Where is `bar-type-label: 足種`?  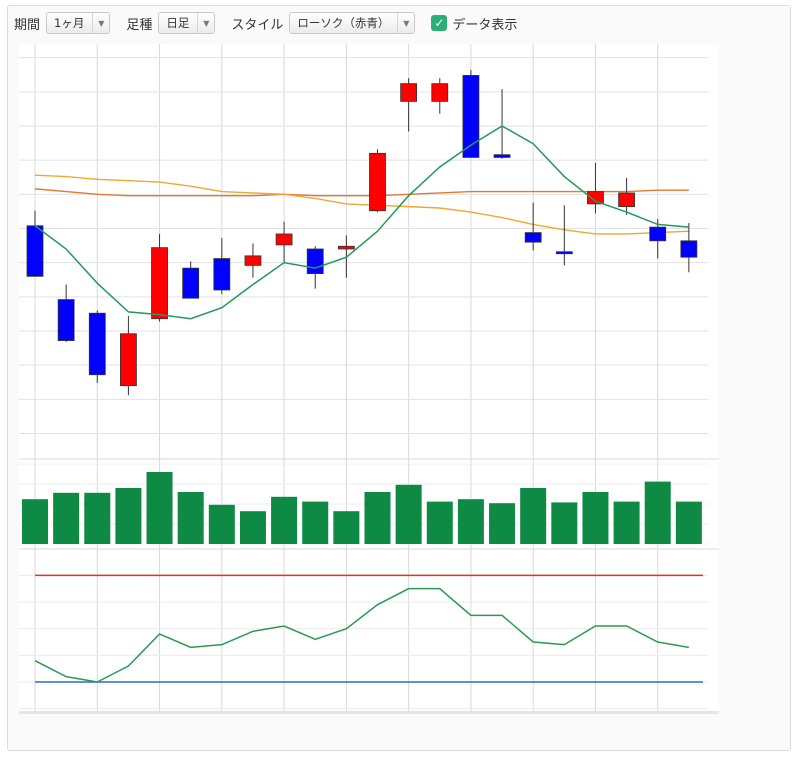 bar-type-label: 足種 is located at coordinates (139, 25).